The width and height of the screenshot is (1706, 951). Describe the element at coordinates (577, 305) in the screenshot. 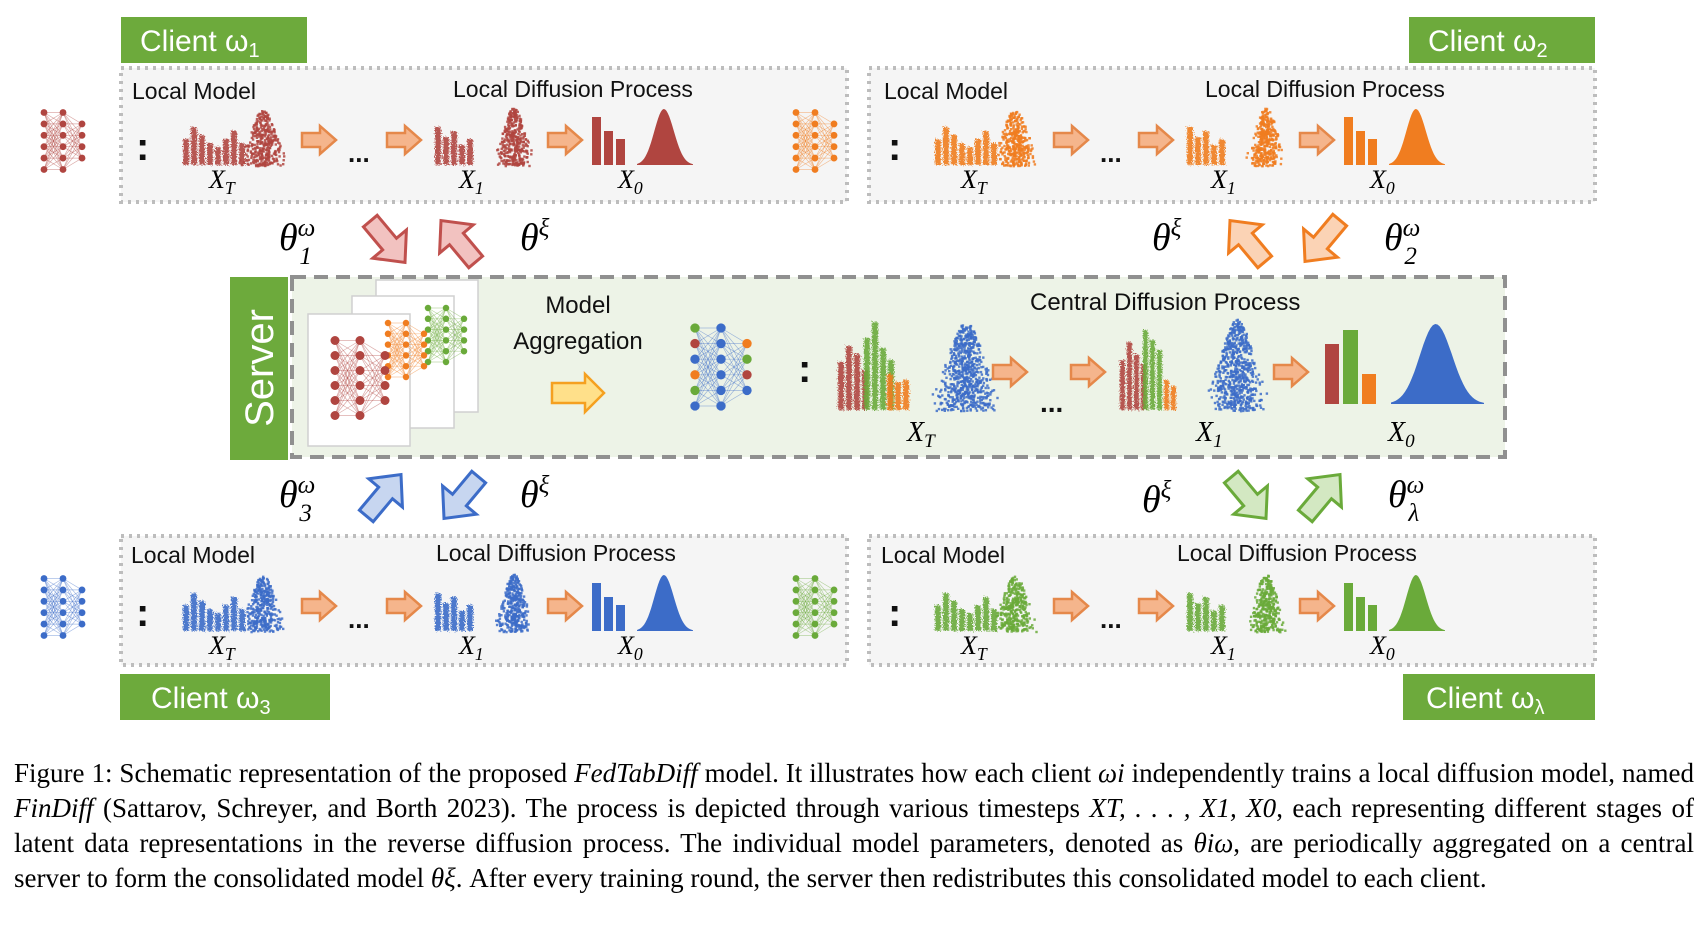

I see `aggregation-label-line1: Model` at that location.